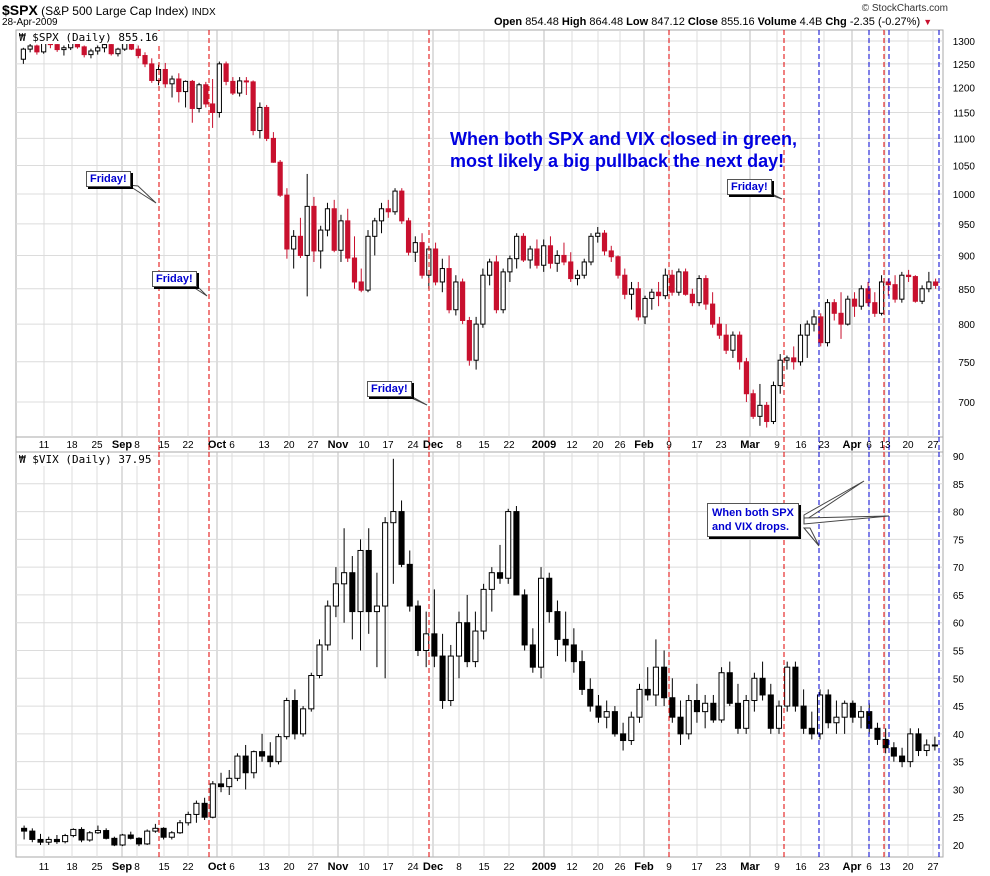  I want to click on vix-panel-label: ₩ $VIX (Daily) 37.95, so click(85, 459).